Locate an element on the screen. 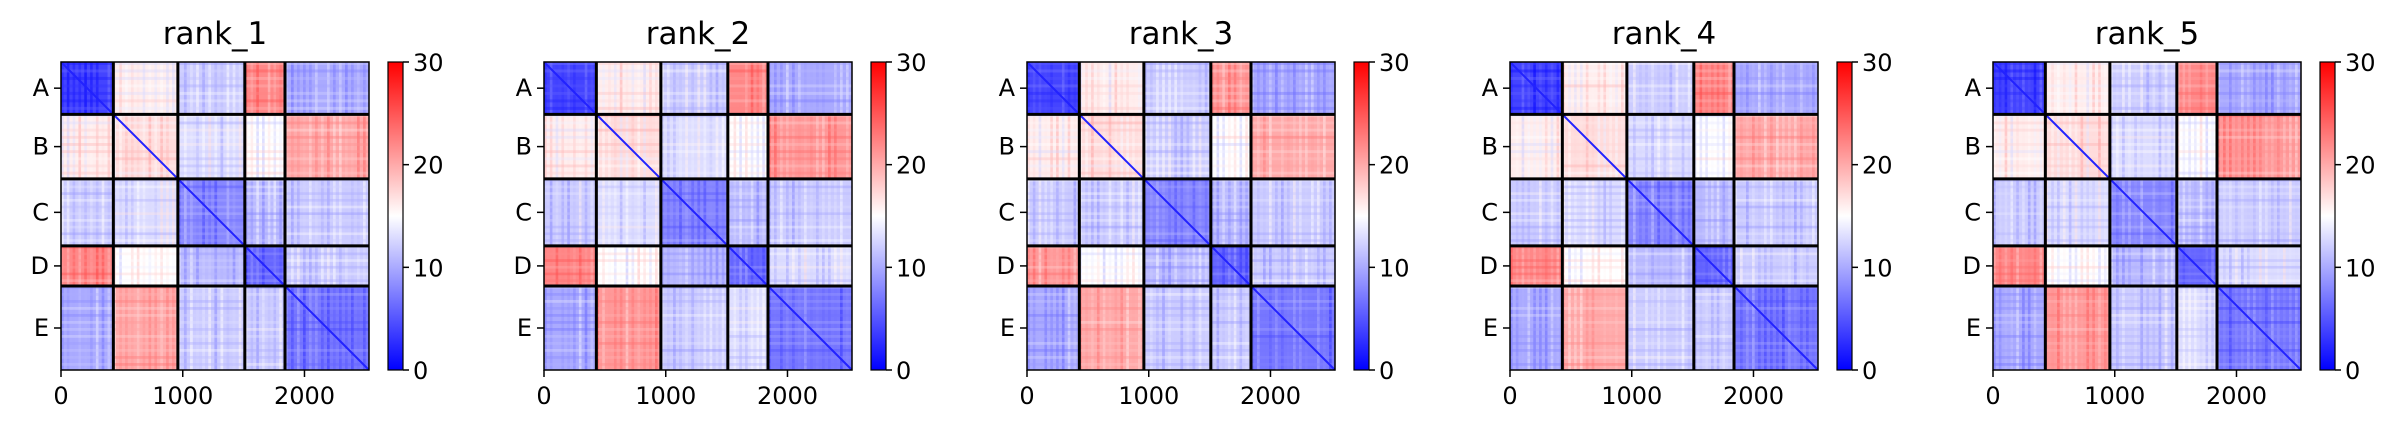 The width and height of the screenshot is (2403, 438). x-tick-label: 2000 is located at coordinates (1270, 396).